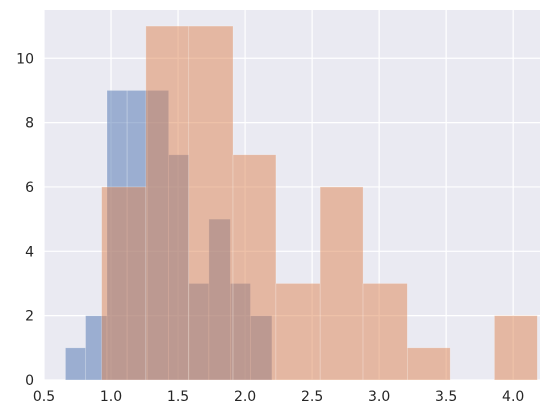 Image resolution: width=548 pixels, height=417 pixels. What do you see at coordinates (29, 188) in the screenshot?
I see `y-tick-label: 6` at bounding box center [29, 188].